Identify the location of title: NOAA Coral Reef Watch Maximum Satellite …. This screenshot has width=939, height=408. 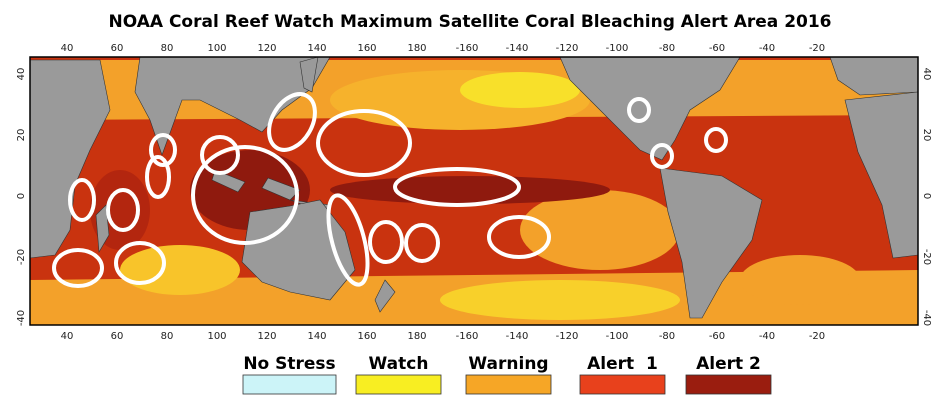
(469, 22).